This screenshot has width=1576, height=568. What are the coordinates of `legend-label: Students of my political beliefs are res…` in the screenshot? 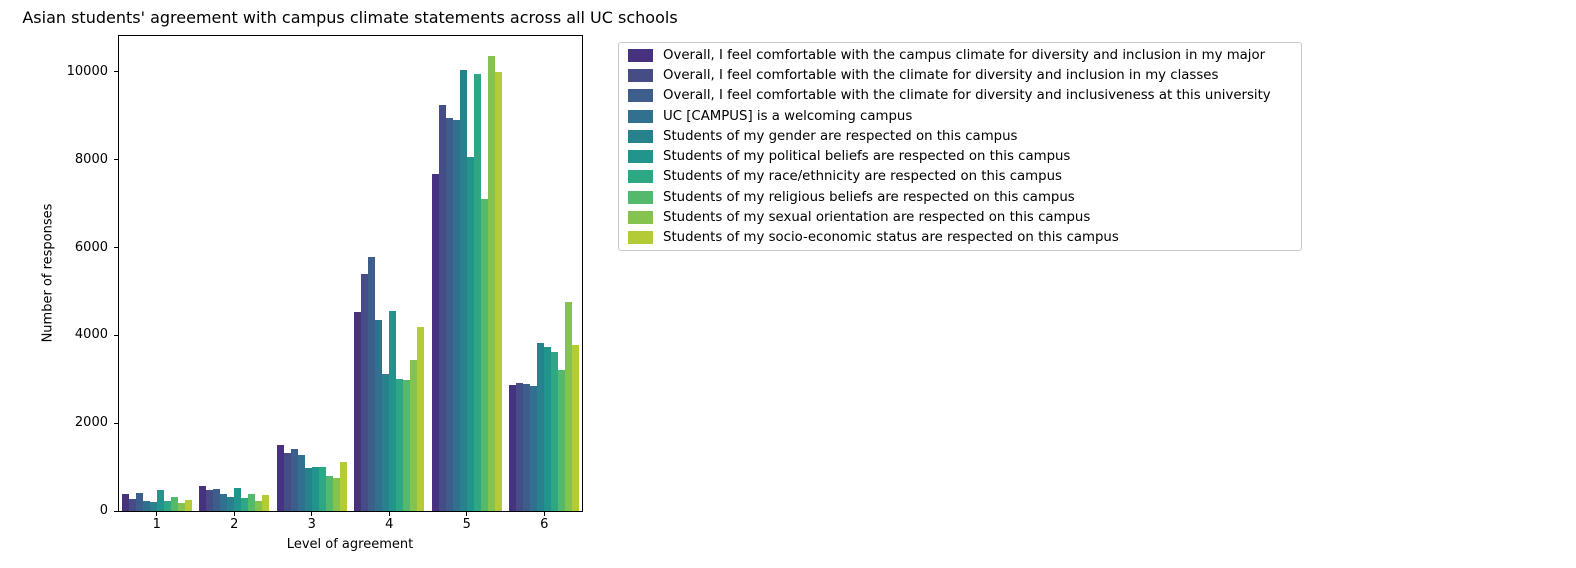 It's located at (867, 157).